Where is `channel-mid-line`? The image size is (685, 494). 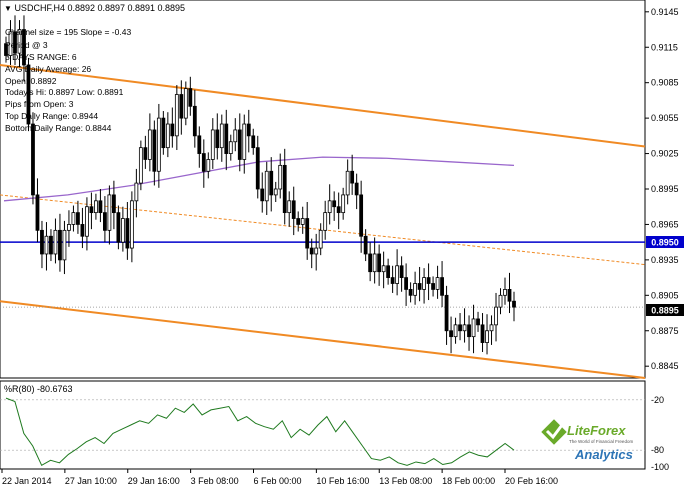
channel-mid-line is located at coordinates (323, 230).